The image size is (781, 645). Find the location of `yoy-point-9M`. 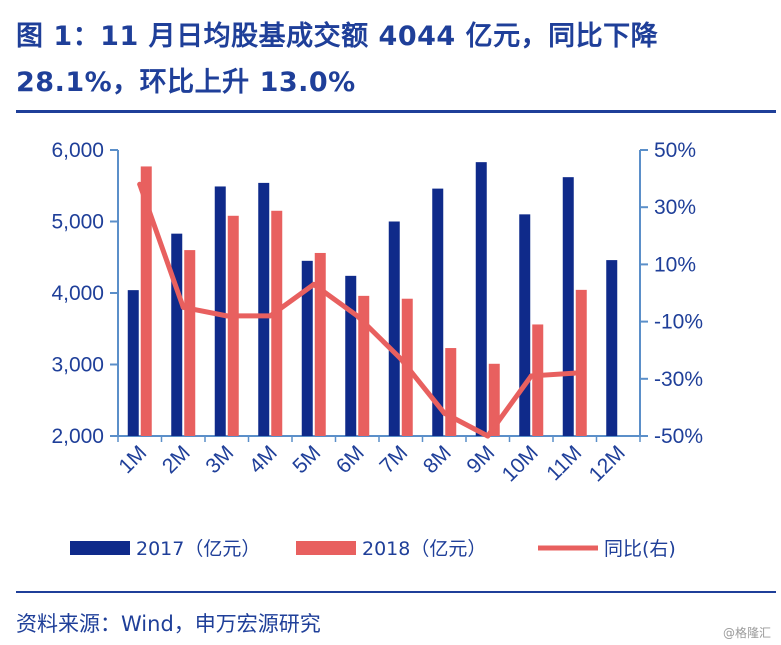

yoy-point-9M is located at coordinates (488, 436).